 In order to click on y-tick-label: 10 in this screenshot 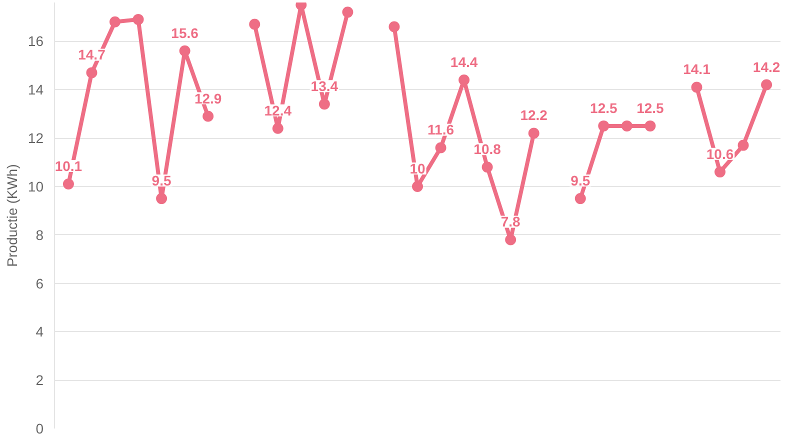, I will do `click(36, 186)`.